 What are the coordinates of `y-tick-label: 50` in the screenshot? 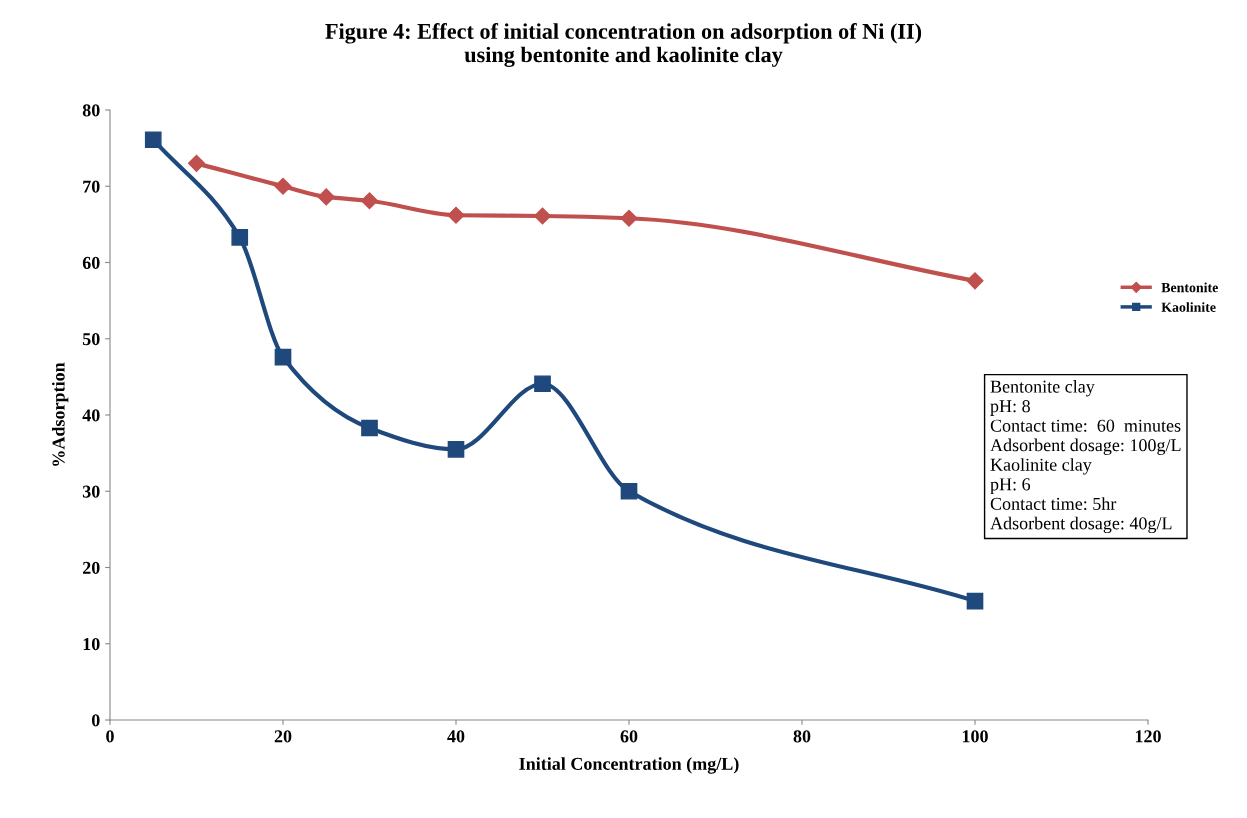 It's located at (91, 339).